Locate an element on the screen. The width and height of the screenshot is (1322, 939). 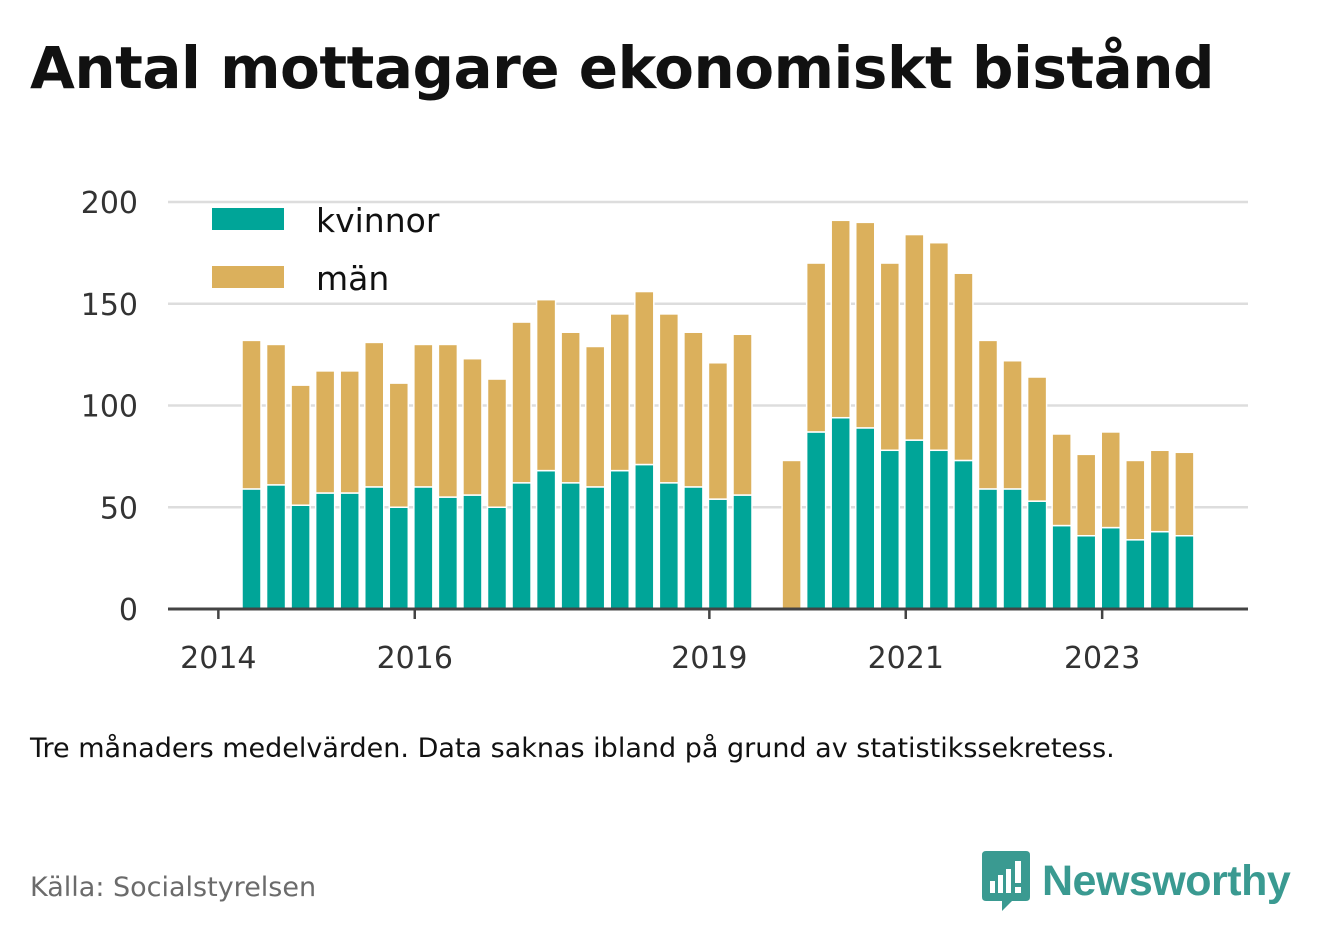
newsworthy-bars-icon is located at coordinates (1006, 881).